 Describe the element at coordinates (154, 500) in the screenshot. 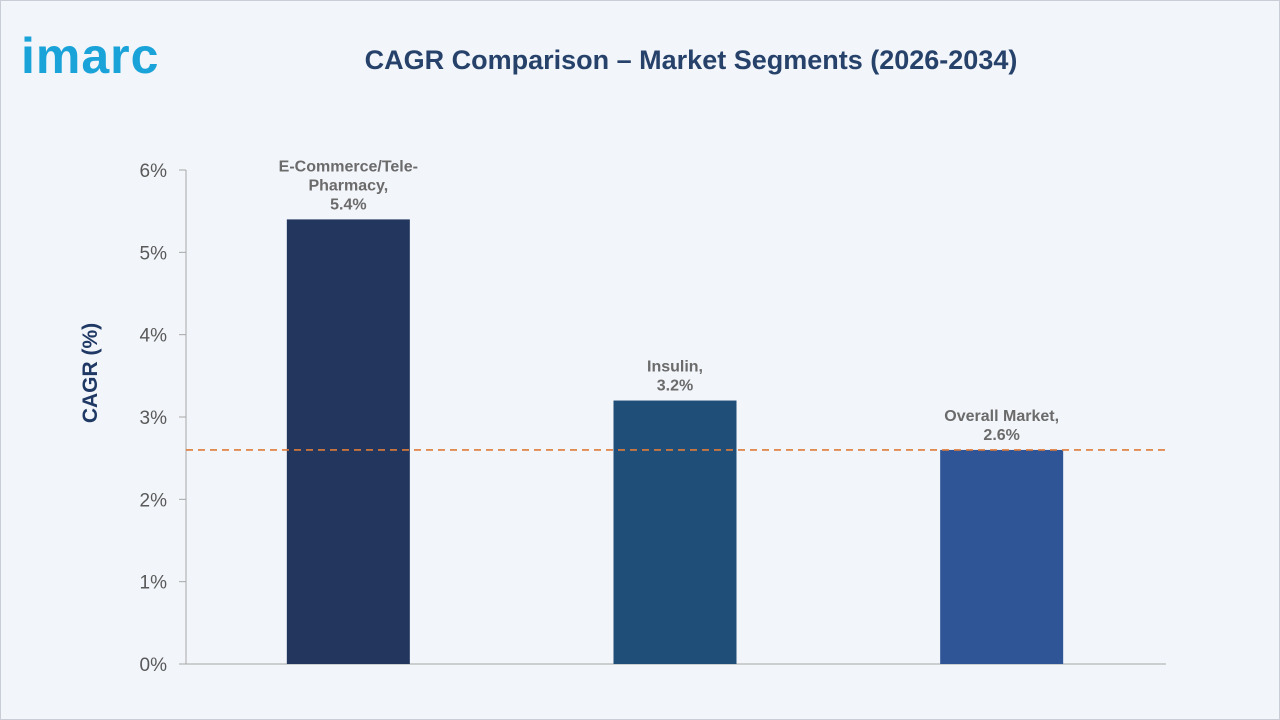

I see `y-tick-label: 2%` at that location.